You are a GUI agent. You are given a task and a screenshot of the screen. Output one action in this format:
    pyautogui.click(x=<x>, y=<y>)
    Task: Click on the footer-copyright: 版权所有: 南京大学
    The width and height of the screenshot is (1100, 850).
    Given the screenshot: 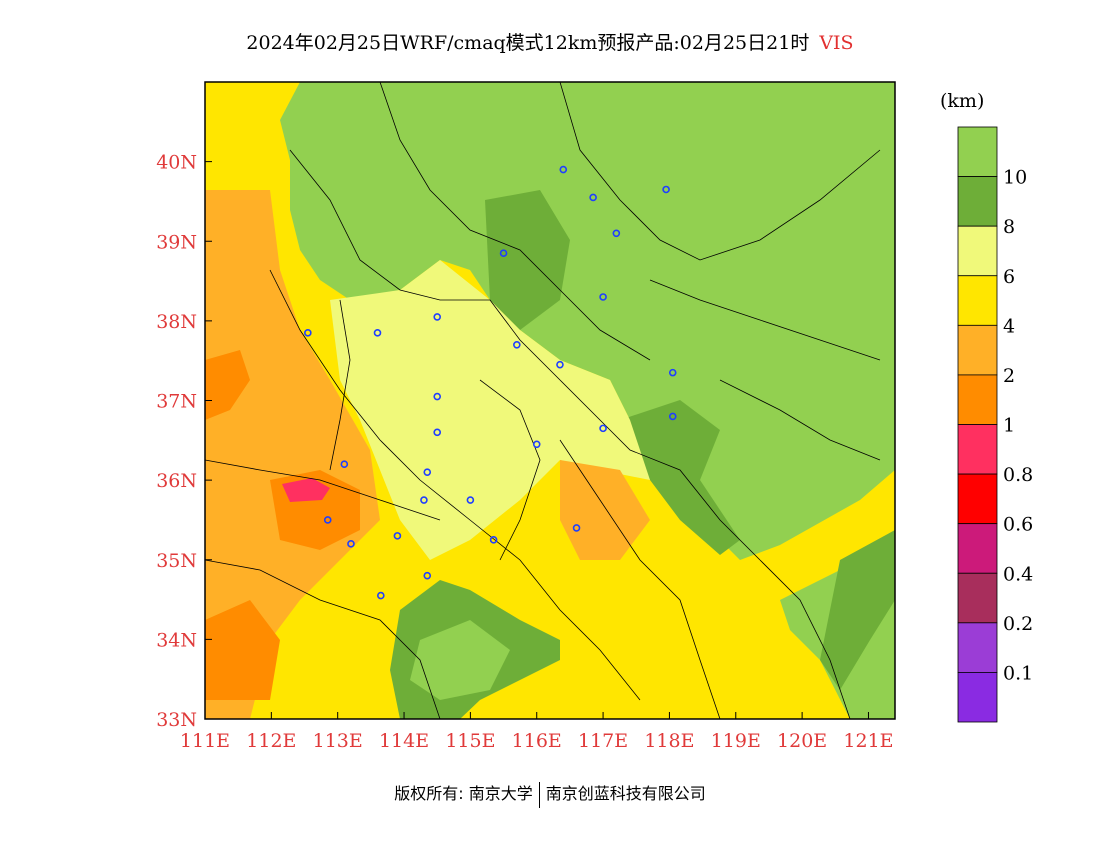 What is the action you would take?
    pyautogui.click(x=463, y=793)
    